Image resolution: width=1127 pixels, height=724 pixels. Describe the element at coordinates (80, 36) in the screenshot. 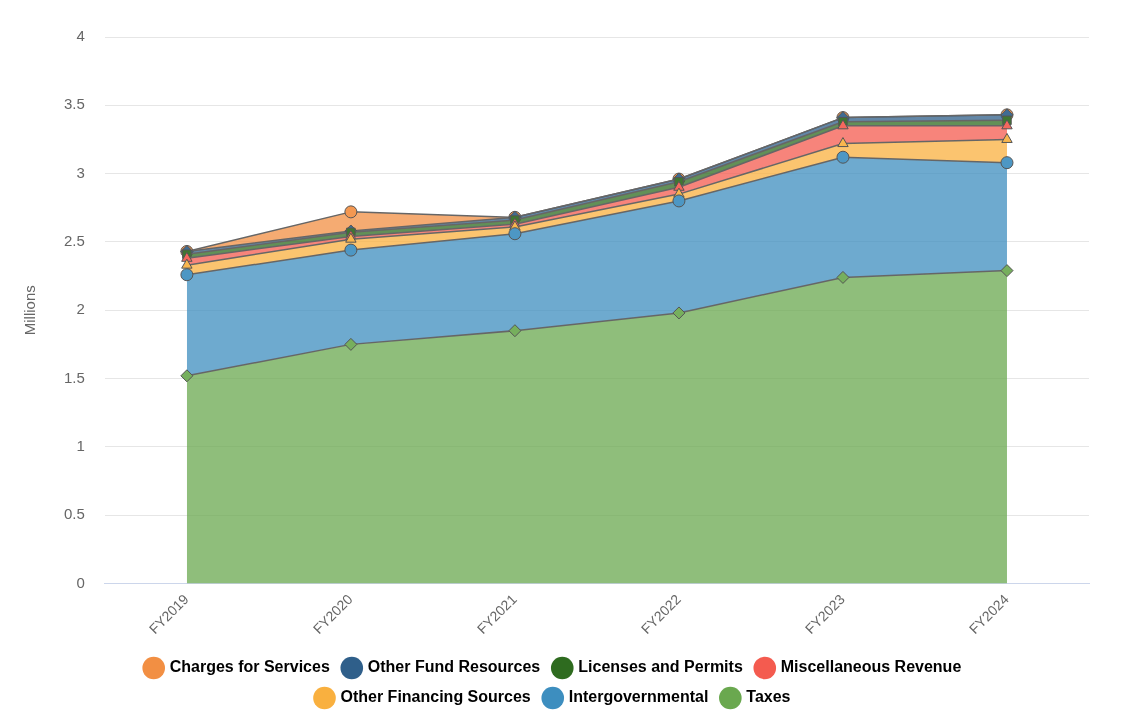

I see `y-tick-label: 4` at that location.